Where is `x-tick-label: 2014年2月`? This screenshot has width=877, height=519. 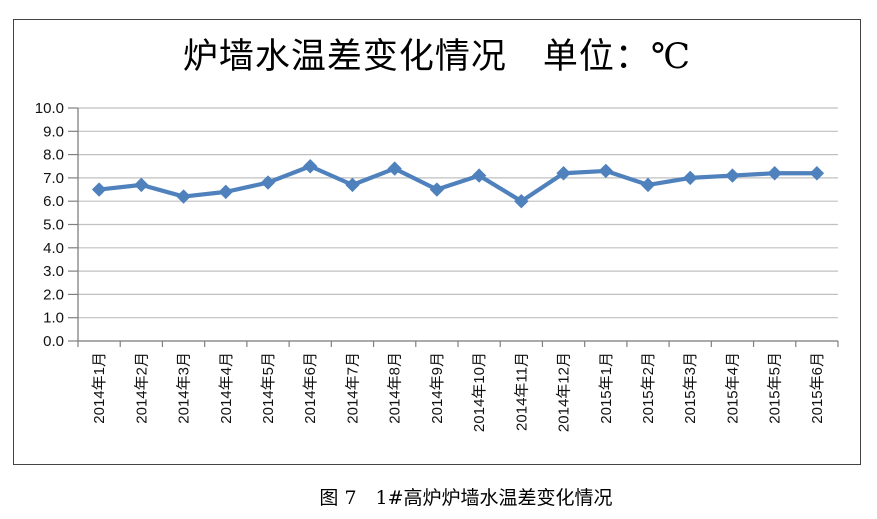
x-tick-label: 2014年2月 is located at coordinates (141, 388).